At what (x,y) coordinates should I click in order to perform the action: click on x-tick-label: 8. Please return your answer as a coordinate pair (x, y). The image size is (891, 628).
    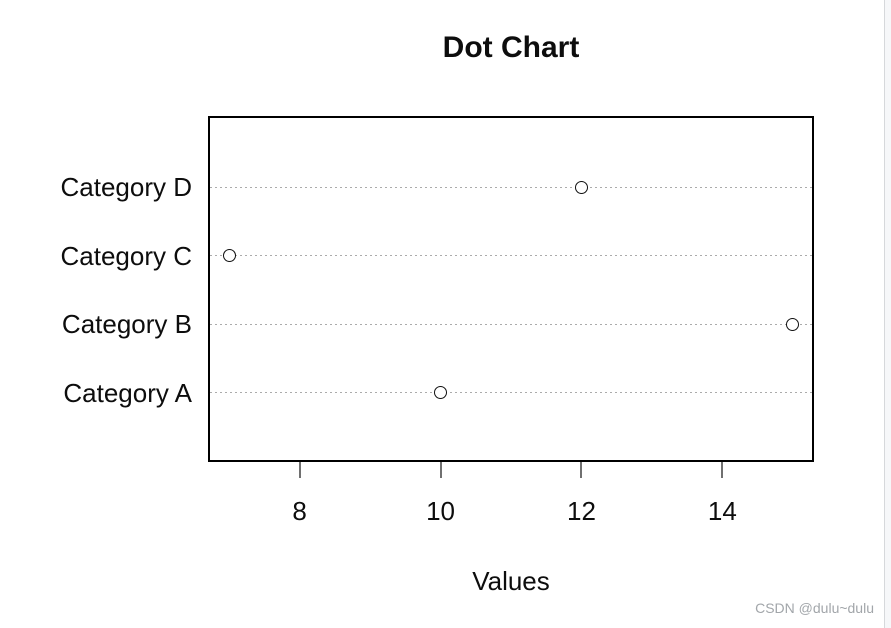
    Looking at the image, I should click on (299, 511).